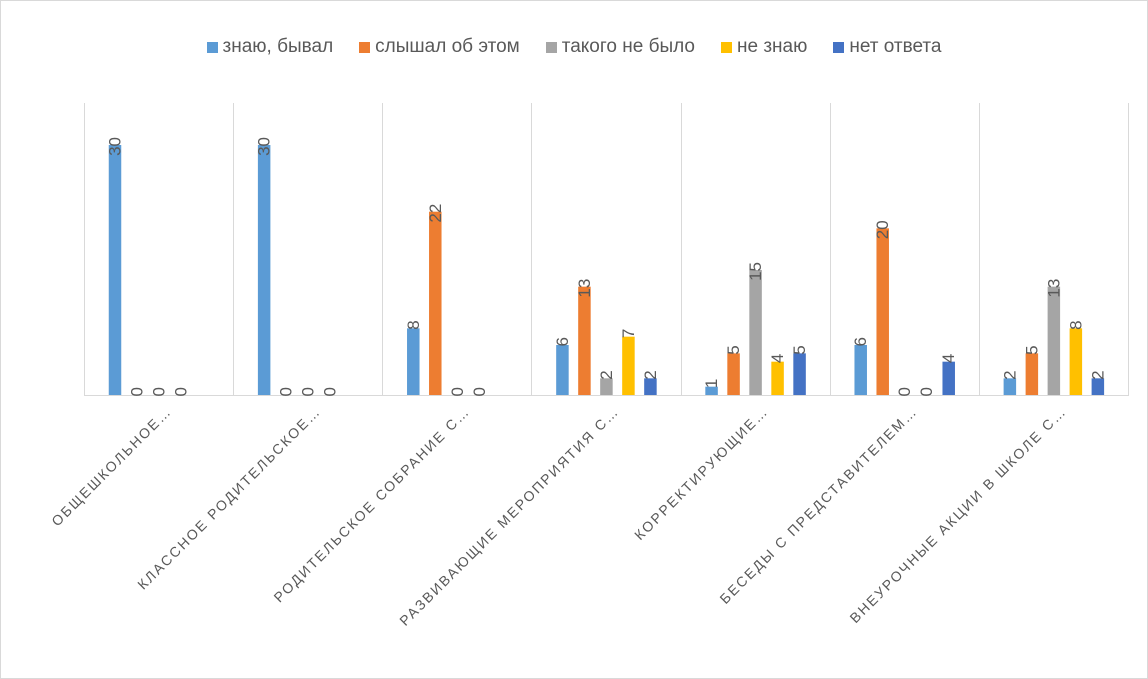 The height and width of the screenshot is (679, 1148). Describe the element at coordinates (799, 349) in the screenshot. I see `data-label-5-5: 5` at that location.